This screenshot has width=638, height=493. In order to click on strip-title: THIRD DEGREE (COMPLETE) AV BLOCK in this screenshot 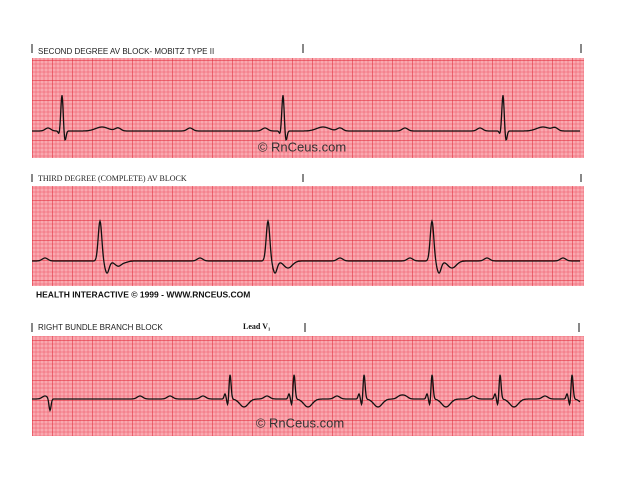, I will do `click(112, 178)`.